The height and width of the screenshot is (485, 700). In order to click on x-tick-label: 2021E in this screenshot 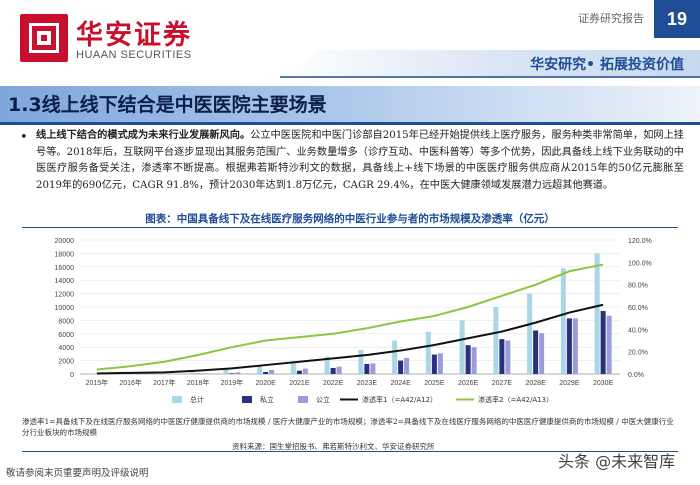, I will do `click(299, 383)`.